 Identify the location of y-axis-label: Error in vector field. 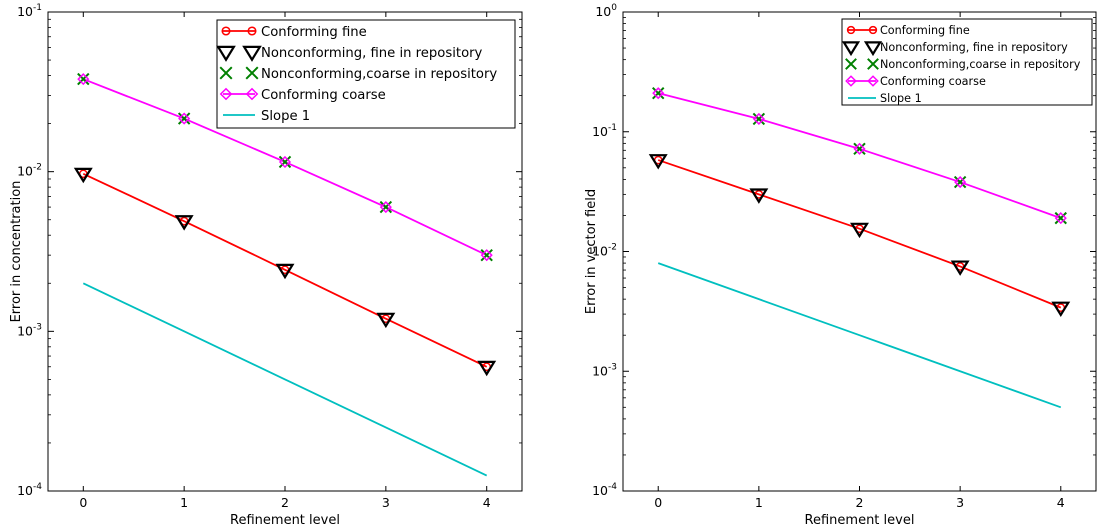
(591, 251).